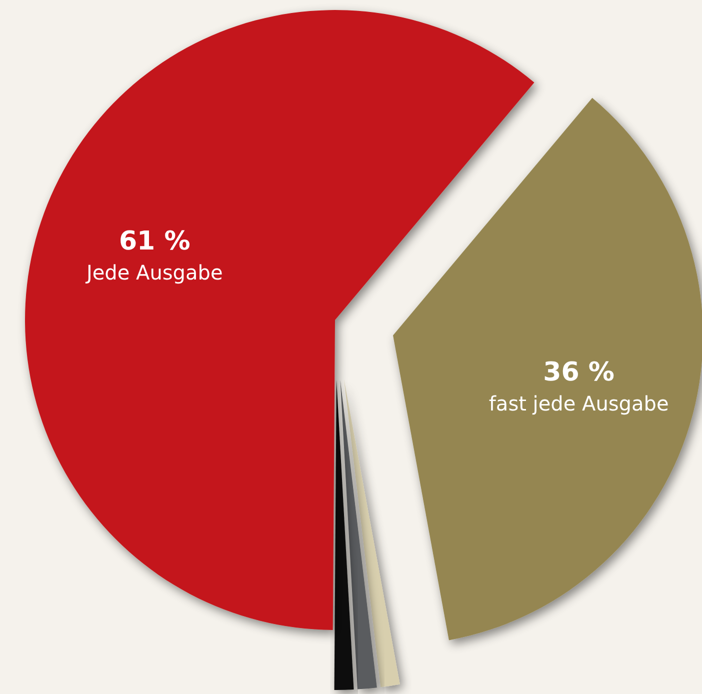 The height and width of the screenshot is (694, 702). Describe the element at coordinates (154, 241) in the screenshot. I see `data-label: 61 %` at that location.